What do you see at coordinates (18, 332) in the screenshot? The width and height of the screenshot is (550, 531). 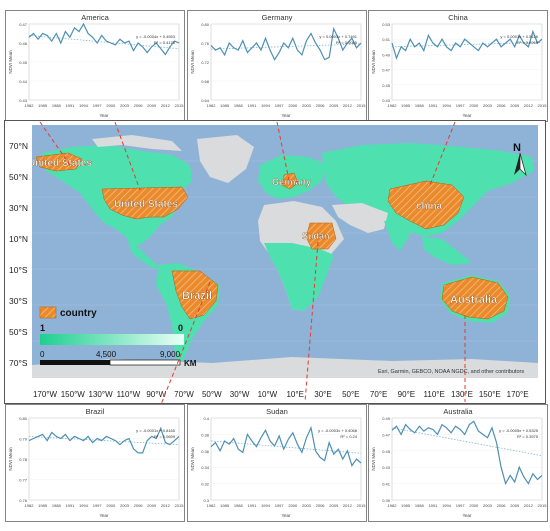 I see `lat-label-6: 50°S` at bounding box center [18, 332].